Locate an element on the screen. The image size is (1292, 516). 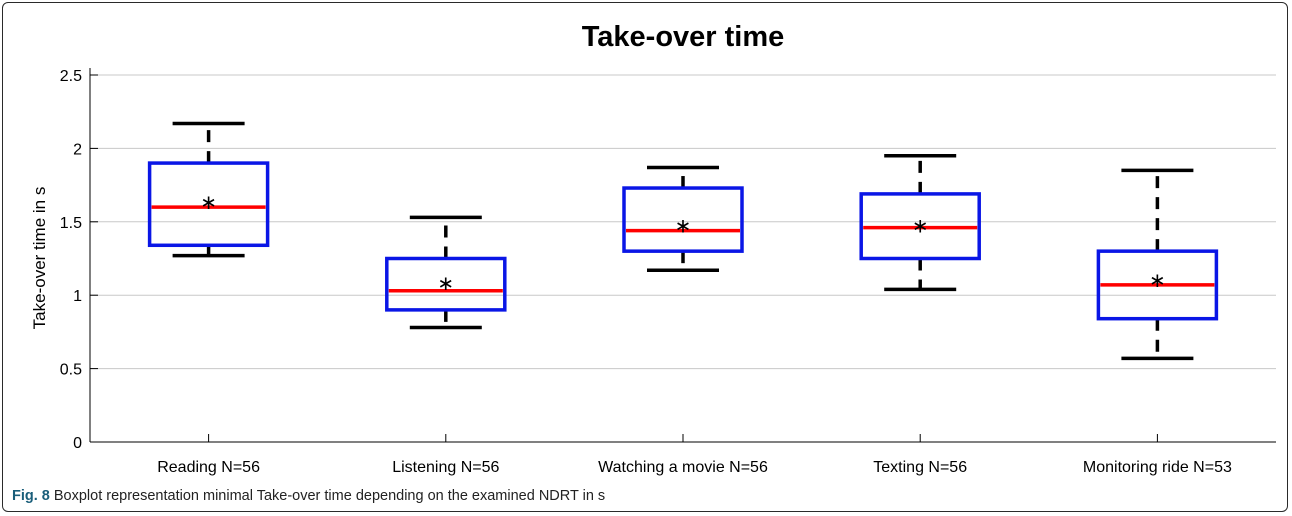
x-tick-label: Listening N=56 is located at coordinates (445, 467).